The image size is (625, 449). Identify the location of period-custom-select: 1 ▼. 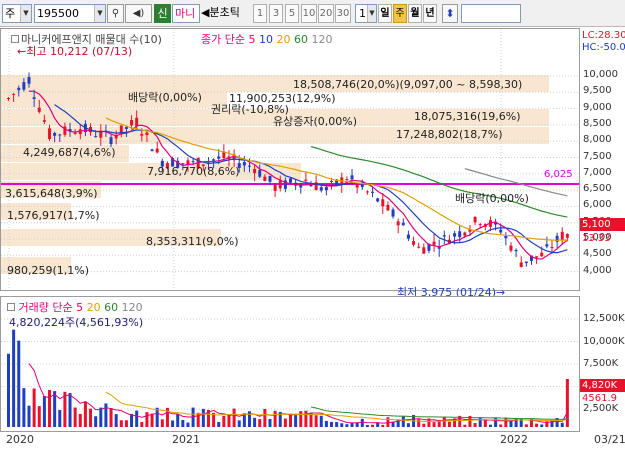
(366, 13).